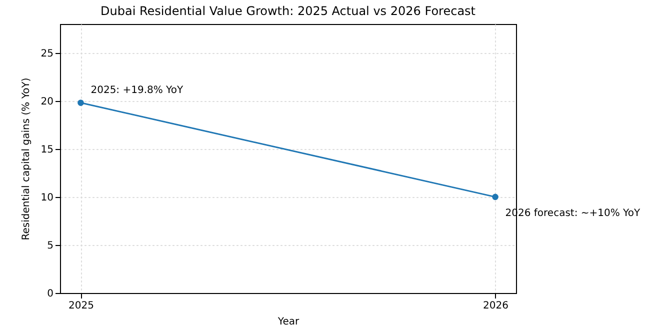 Image resolution: width=648 pixels, height=335 pixels. Describe the element at coordinates (288, 322) in the screenshot. I see `x-axis-title: Year` at that location.